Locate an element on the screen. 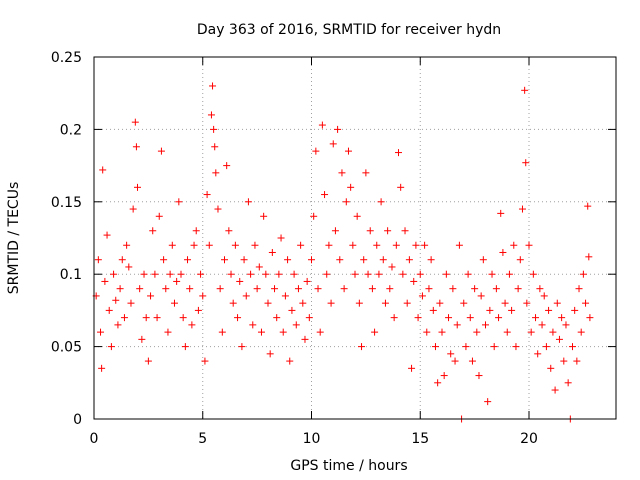 Image resolution: width=640 pixels, height=480 pixels. y-tick-label: 0.2 is located at coordinates (71, 130).